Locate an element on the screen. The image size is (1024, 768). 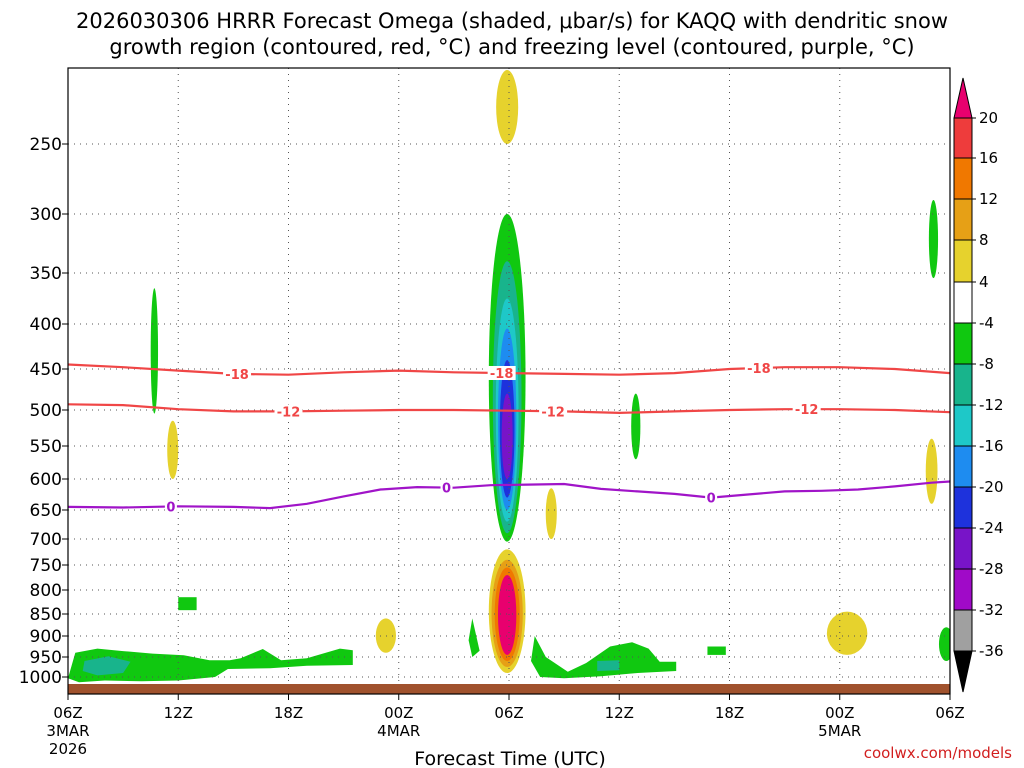
y-tick-label-700: 700 is located at coordinates (46, 540).